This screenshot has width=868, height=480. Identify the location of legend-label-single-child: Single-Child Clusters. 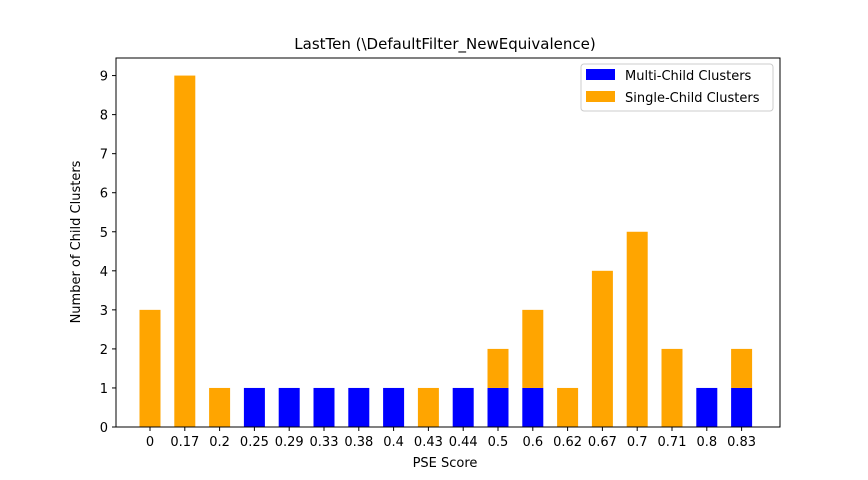
(692, 98).